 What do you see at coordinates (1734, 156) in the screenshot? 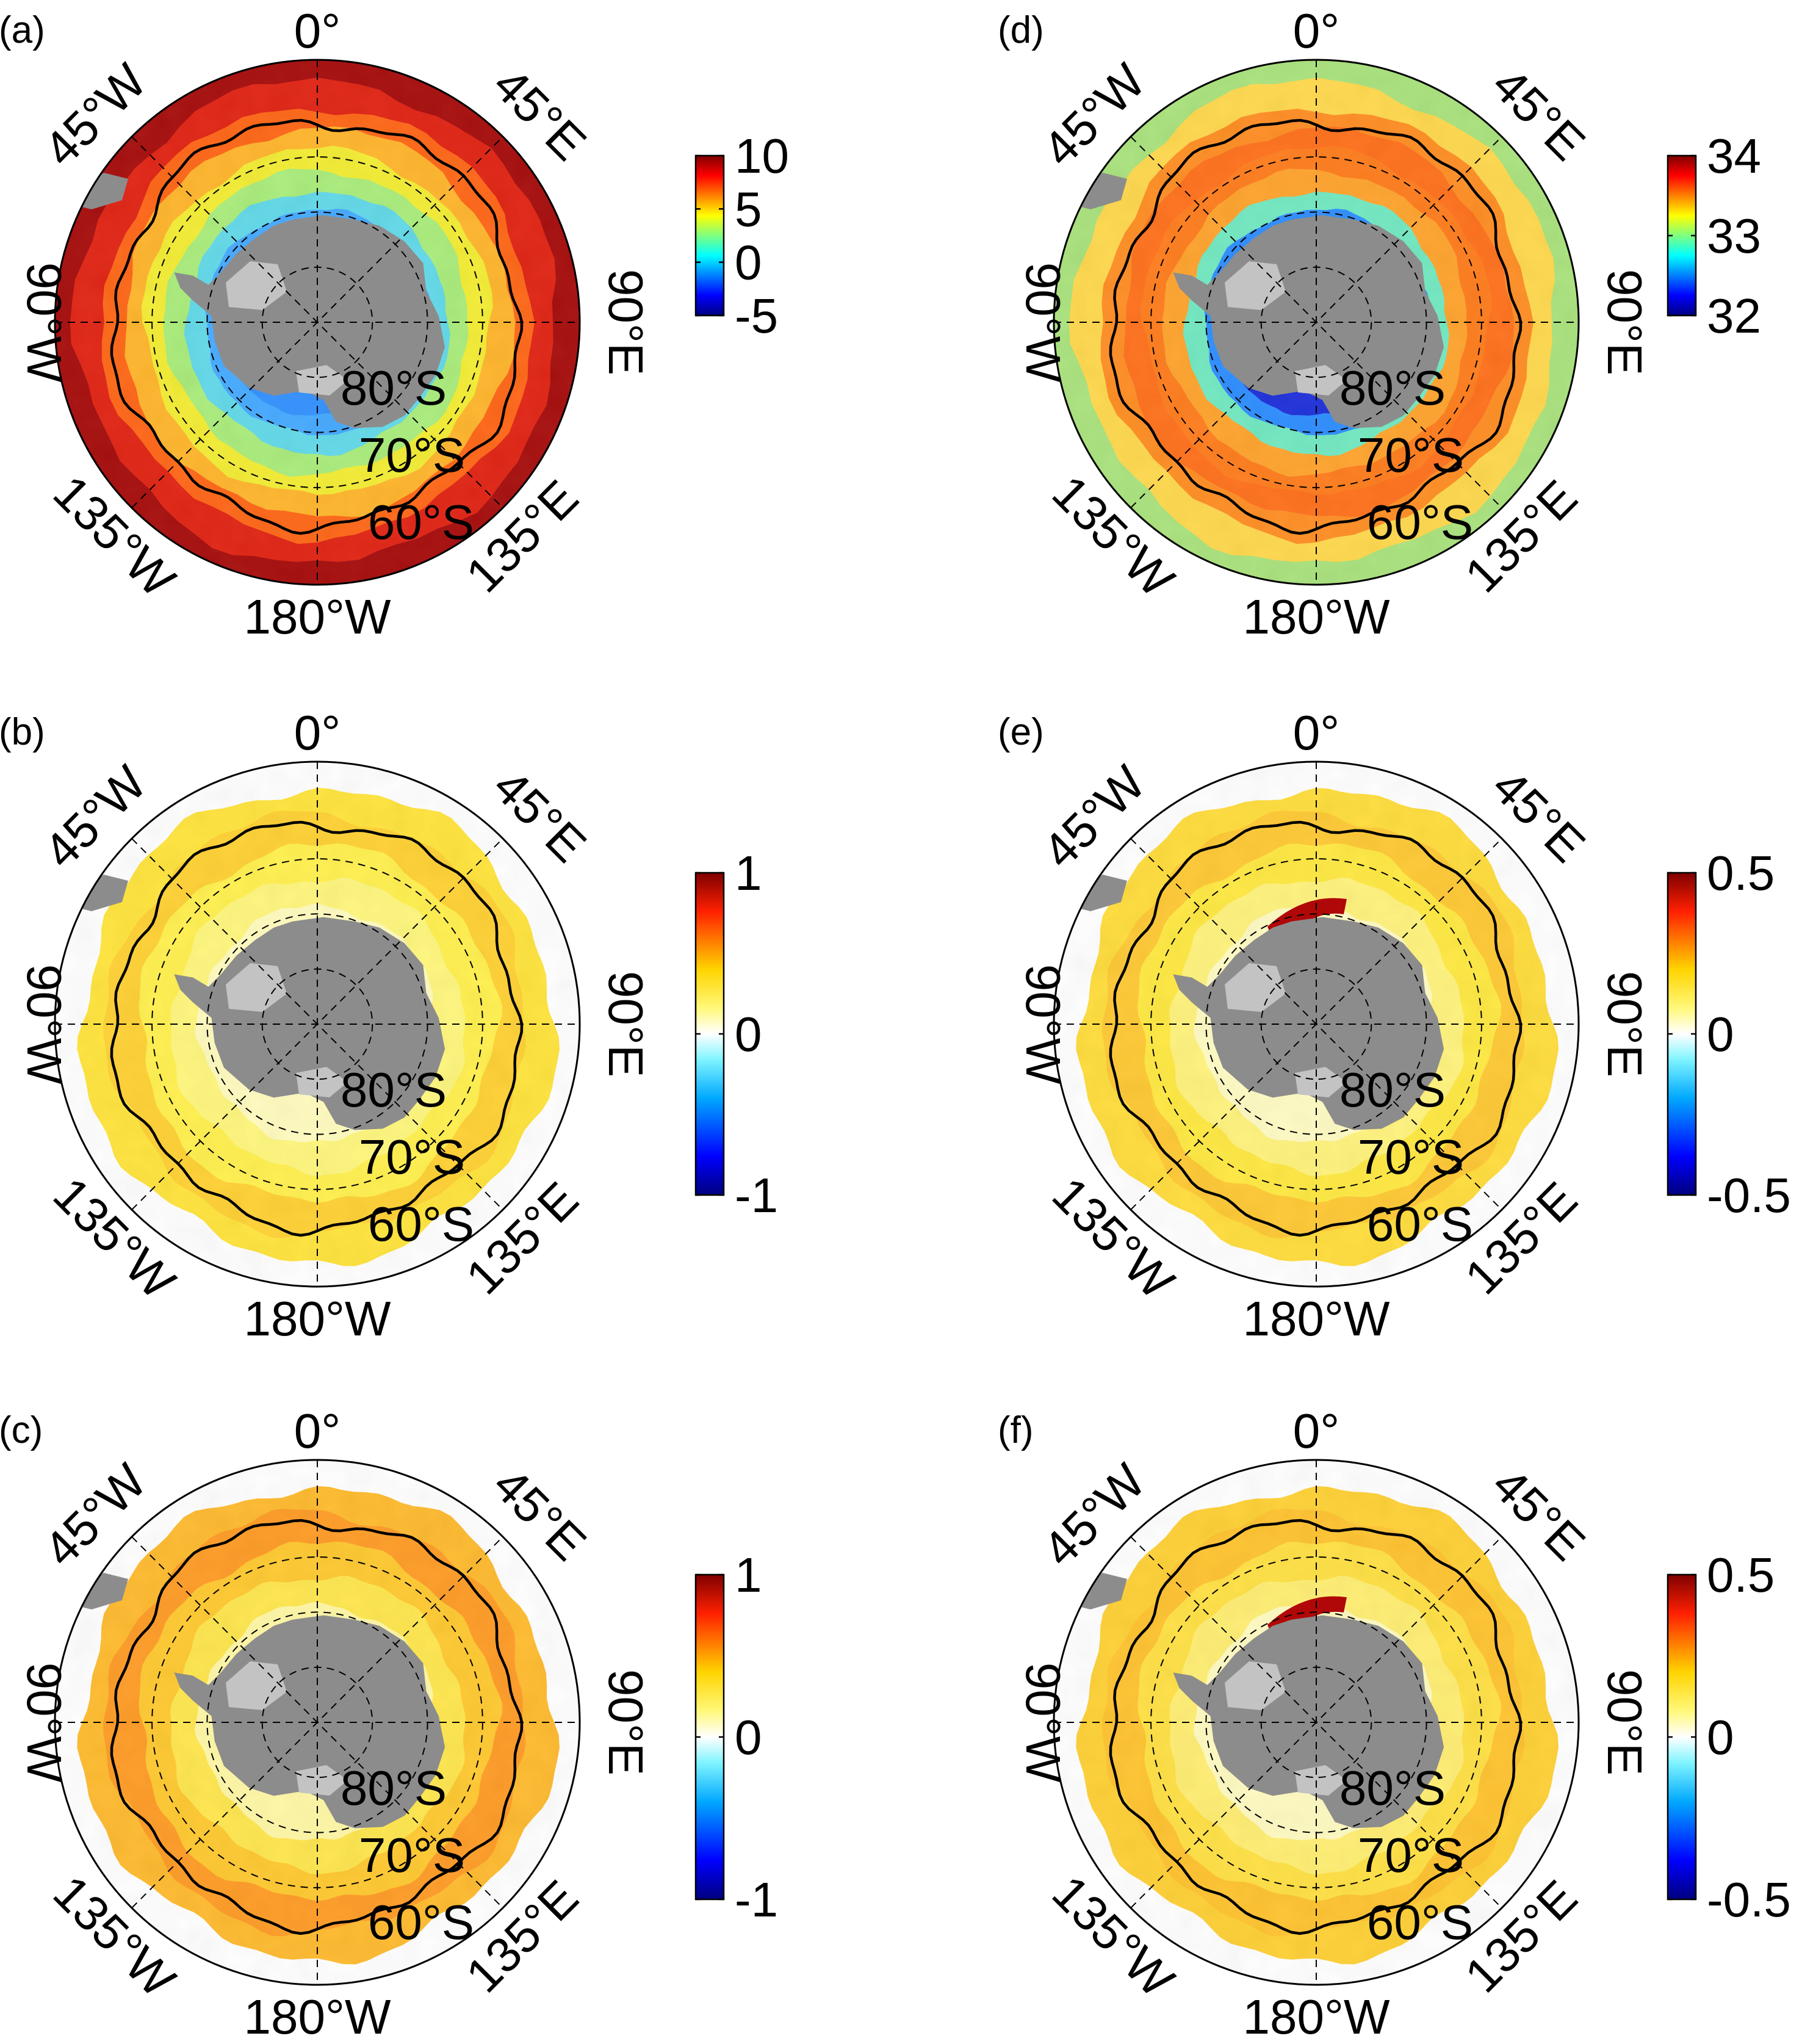
I see `colorbar-tick-label: 34` at bounding box center [1734, 156].